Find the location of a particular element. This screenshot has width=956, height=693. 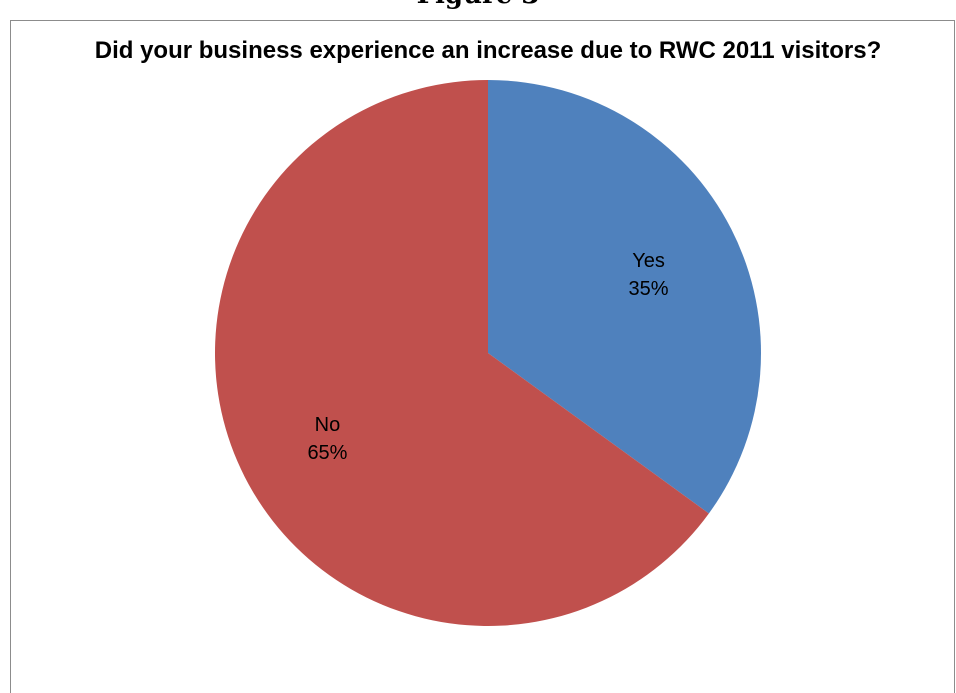

slice-value-yes: 35% is located at coordinates (649, 289).